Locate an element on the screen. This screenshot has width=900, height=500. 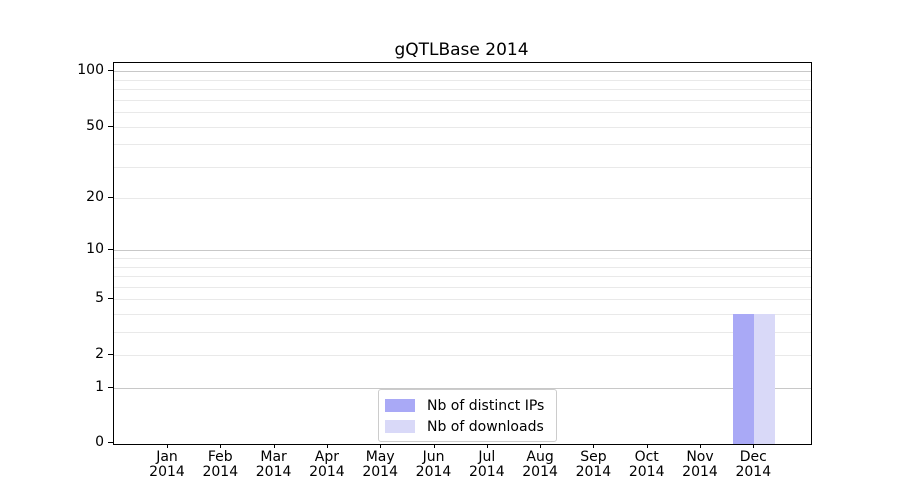
legend: Nb of distinct IPs Nb of downloads is located at coordinates (468, 415).